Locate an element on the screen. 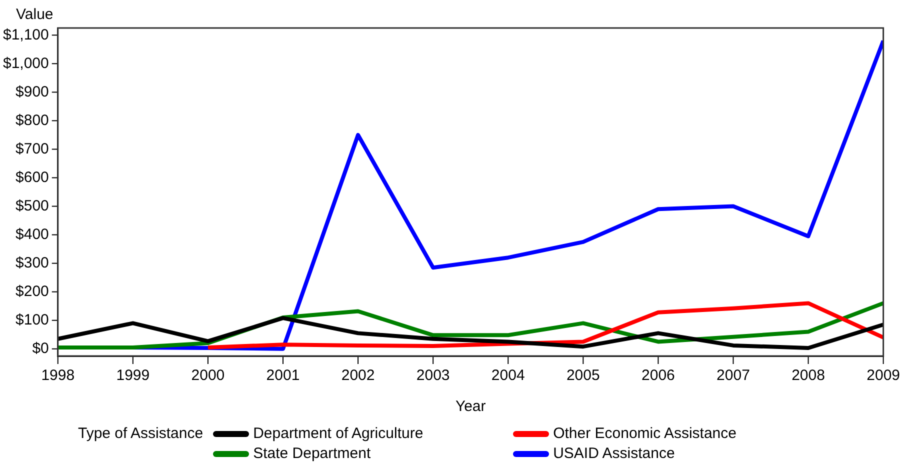  x-tick-label: 2001 is located at coordinates (283, 375).